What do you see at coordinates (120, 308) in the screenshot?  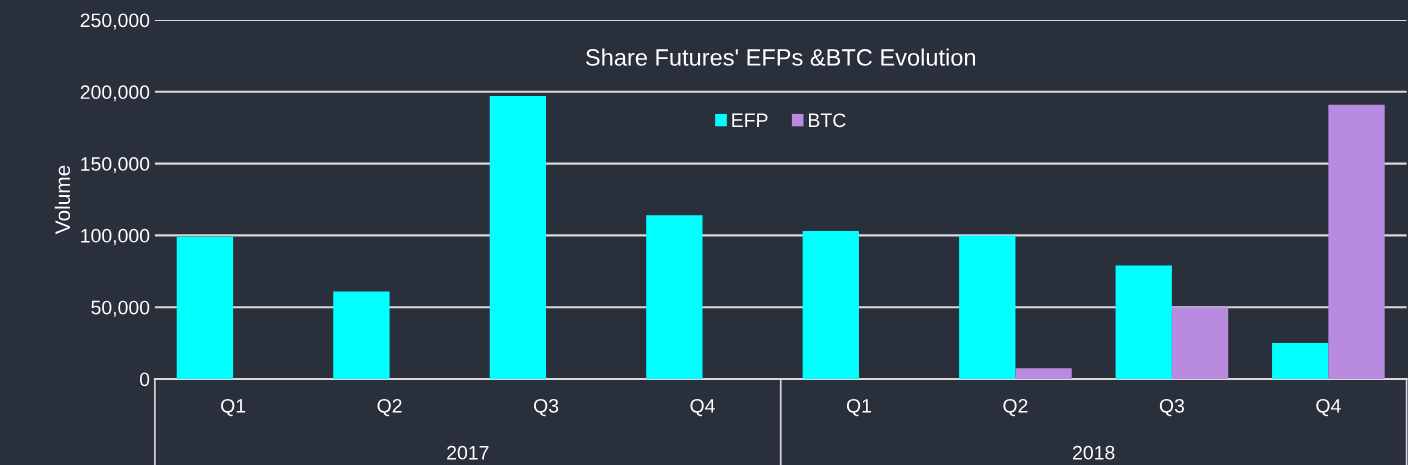 I see `y-tick-label: 50,000` at bounding box center [120, 308].